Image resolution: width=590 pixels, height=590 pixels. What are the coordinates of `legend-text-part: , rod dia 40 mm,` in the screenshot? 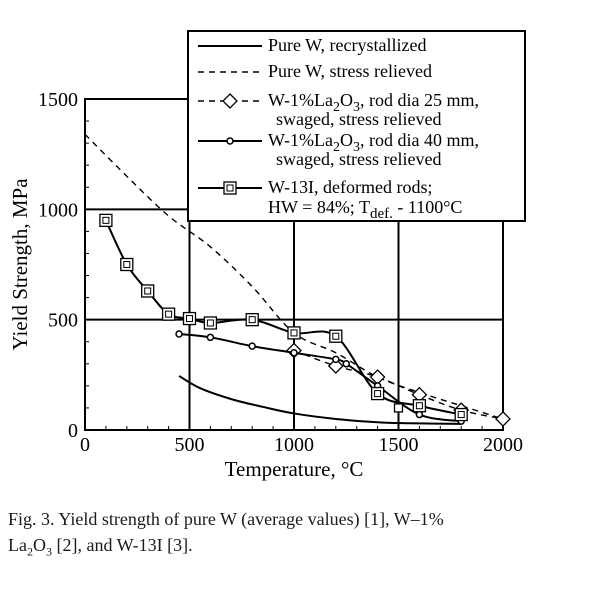 It's located at (419, 140).